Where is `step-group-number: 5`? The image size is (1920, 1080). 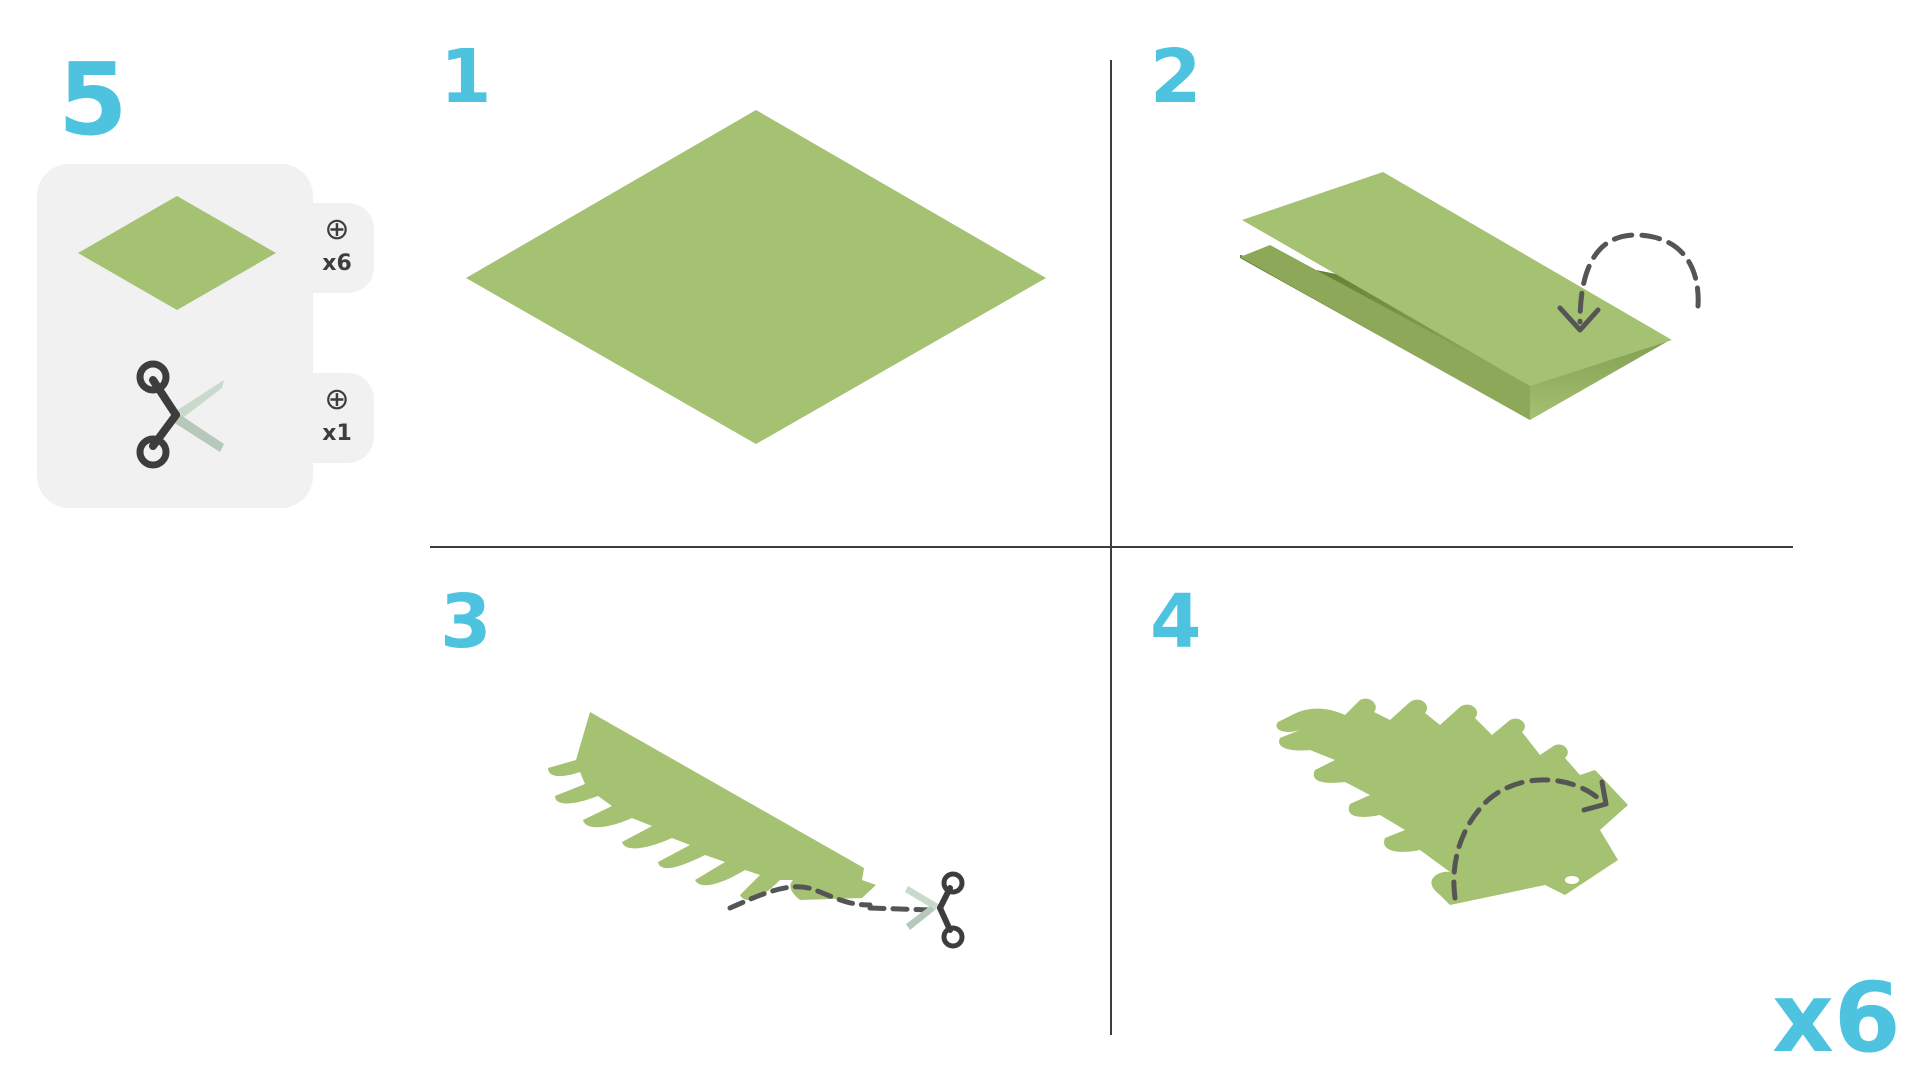
step-group-number: 5 is located at coordinates (93, 99).